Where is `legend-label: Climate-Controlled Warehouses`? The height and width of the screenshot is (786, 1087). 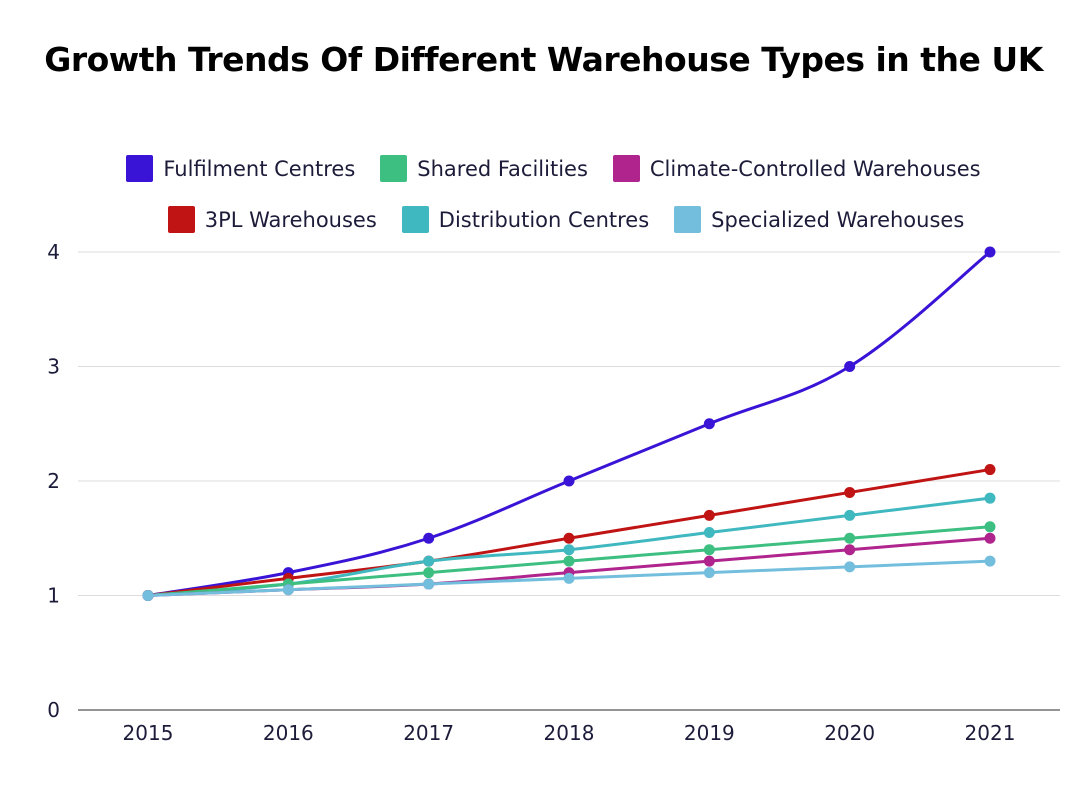
legend-label: Climate-Controlled Warehouses is located at coordinates (815, 168).